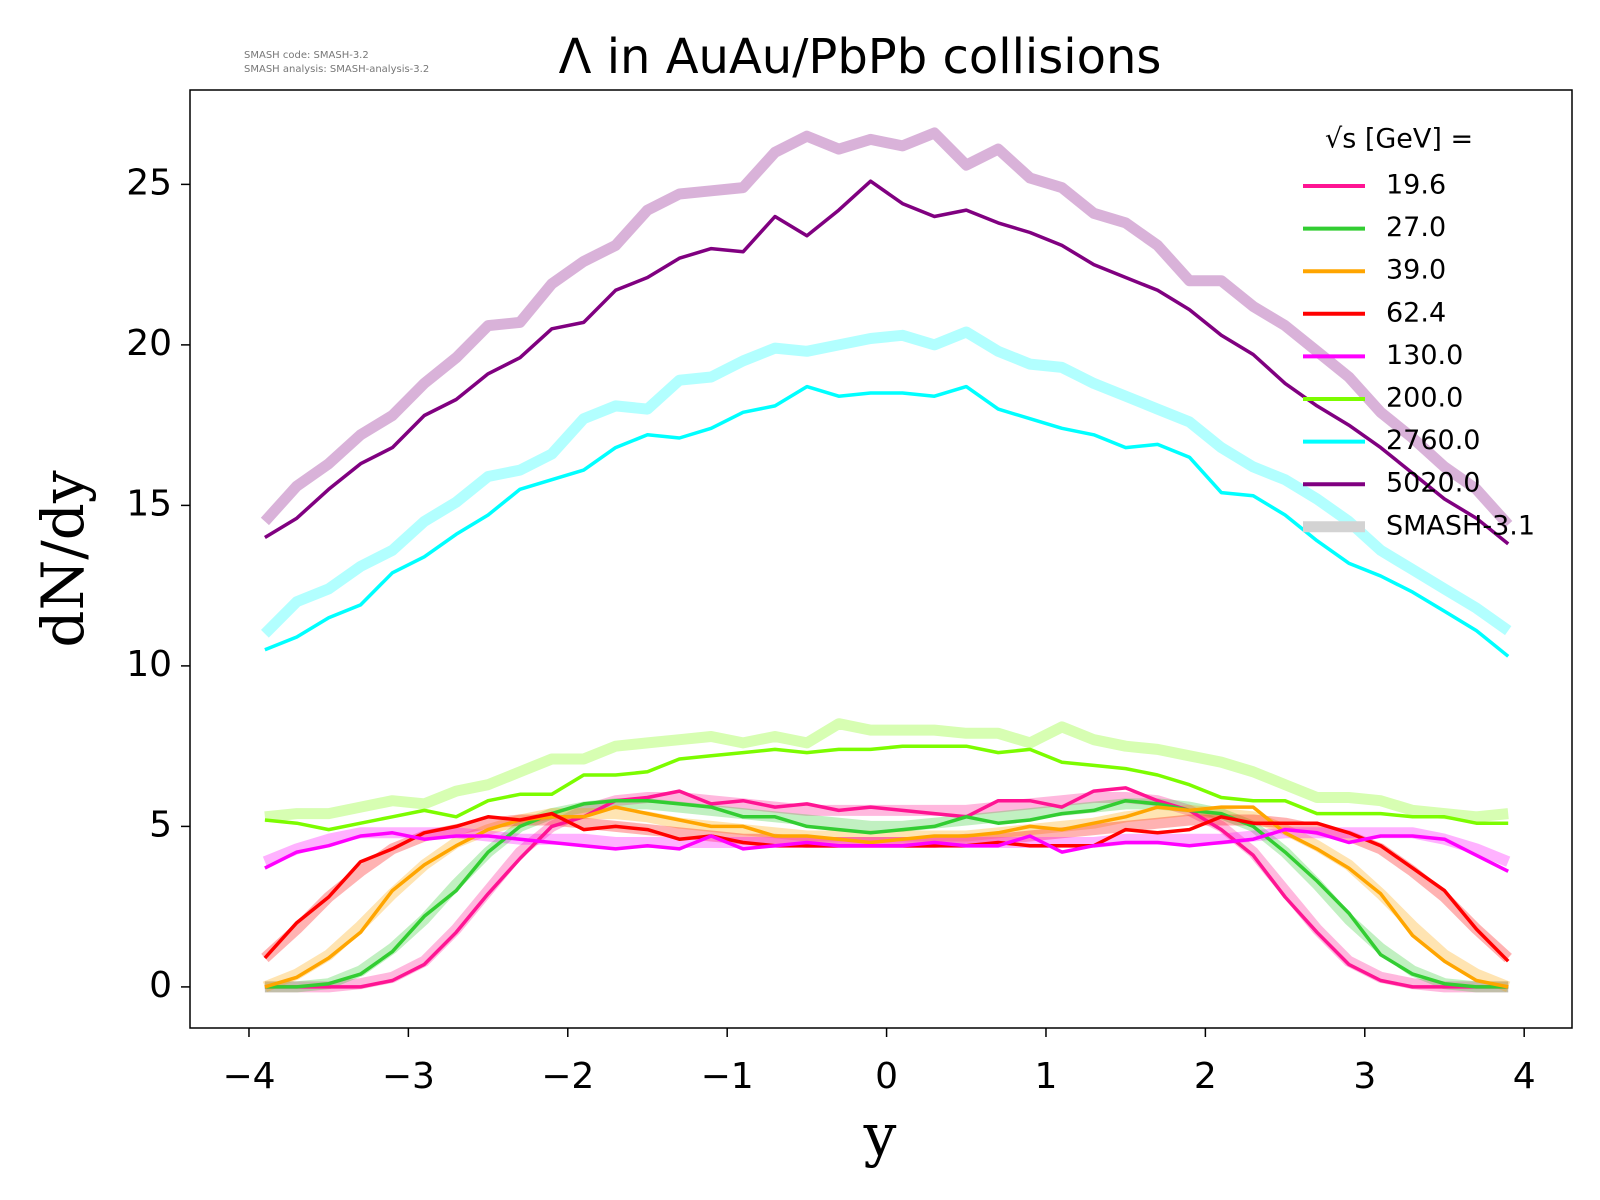 The width and height of the screenshot is (1600, 1200). What do you see at coordinates (1416, 227) in the screenshot?
I see `legend-label: 27.0` at bounding box center [1416, 227].